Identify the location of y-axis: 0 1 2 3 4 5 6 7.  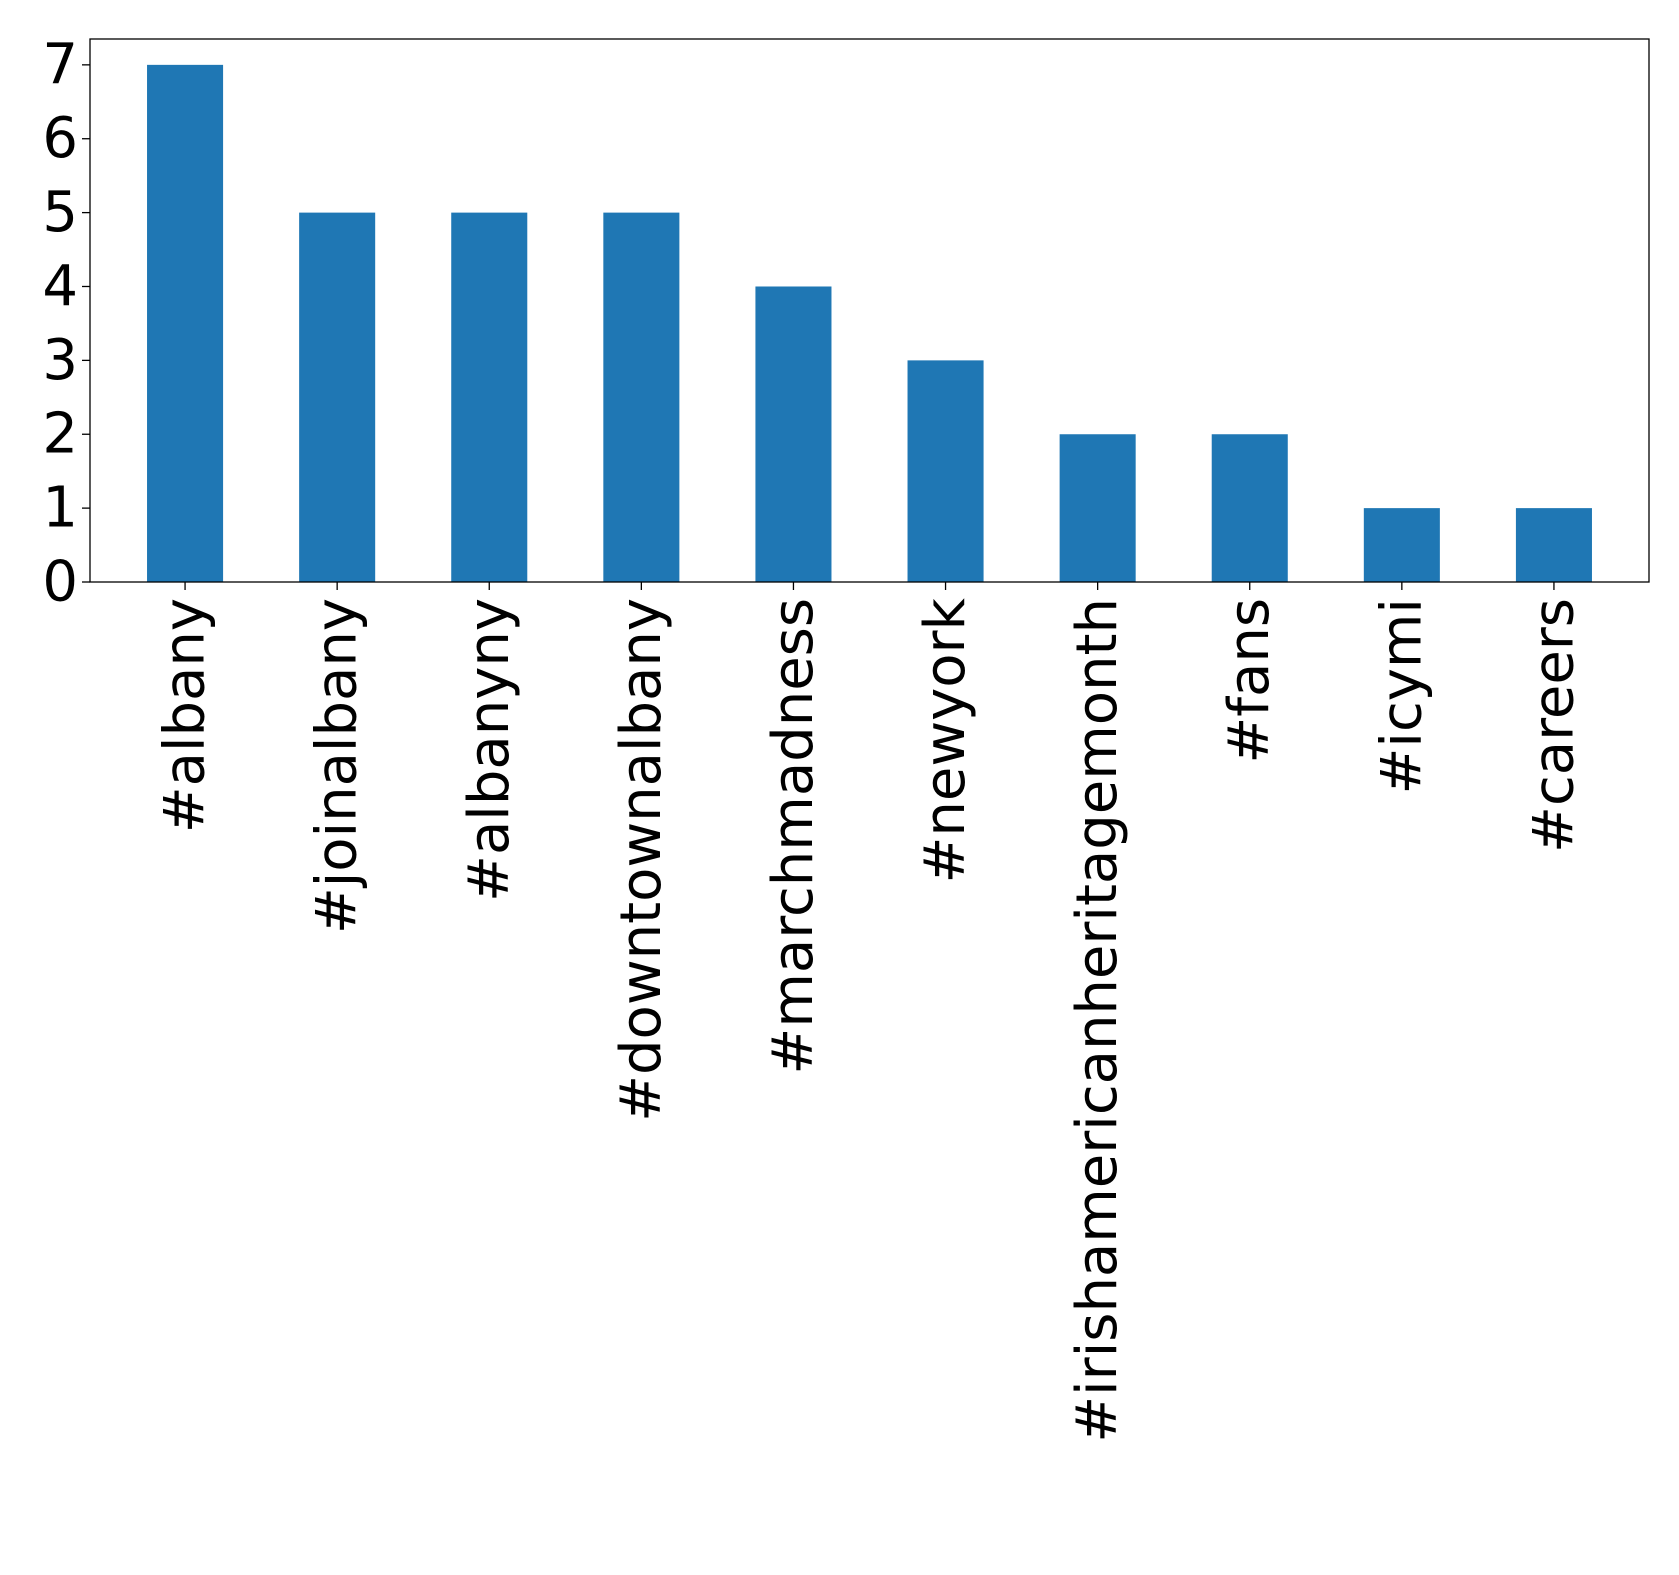
(66, 323).